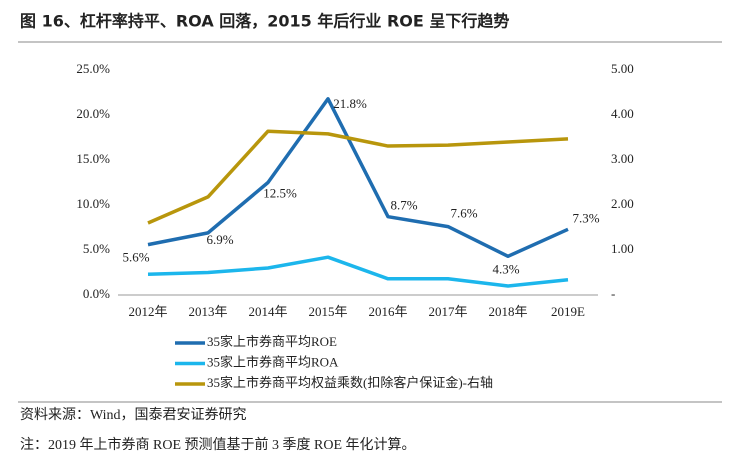 This screenshot has height=473, width=732. What do you see at coordinates (447, 311) in the screenshot?
I see `x-tick-label: 2017年` at bounding box center [447, 311].